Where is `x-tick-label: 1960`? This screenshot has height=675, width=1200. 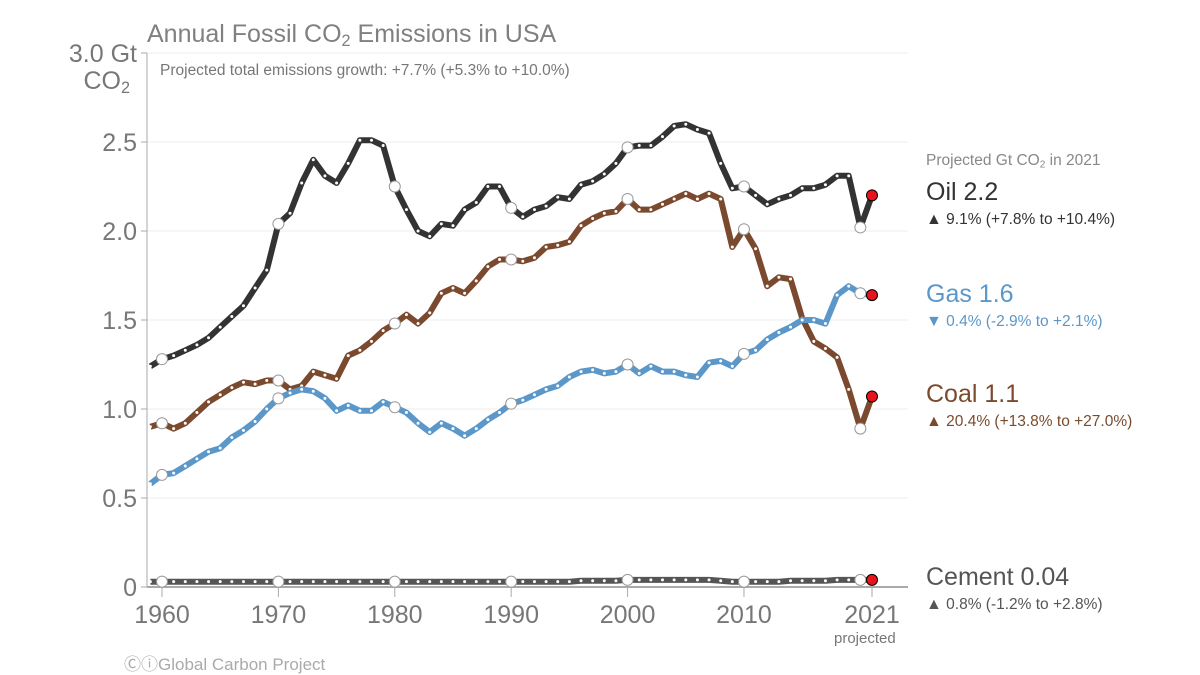 x-tick-label: 1960 is located at coordinates (162, 615).